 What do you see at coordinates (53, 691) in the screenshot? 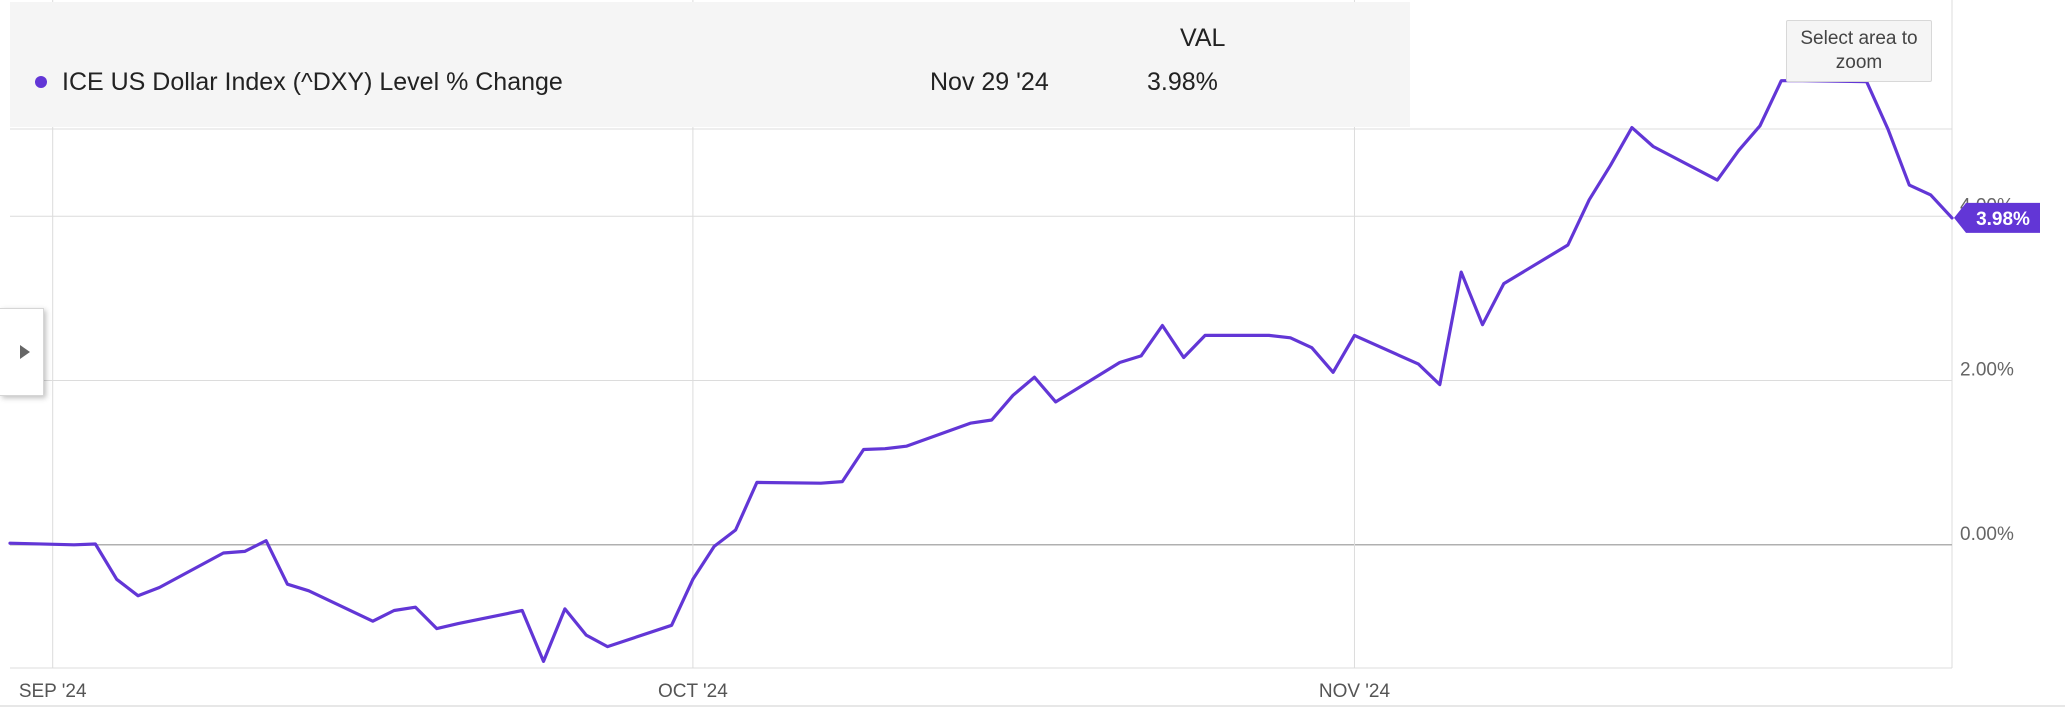
I see `x-tick-label: SEP '24` at bounding box center [53, 691].